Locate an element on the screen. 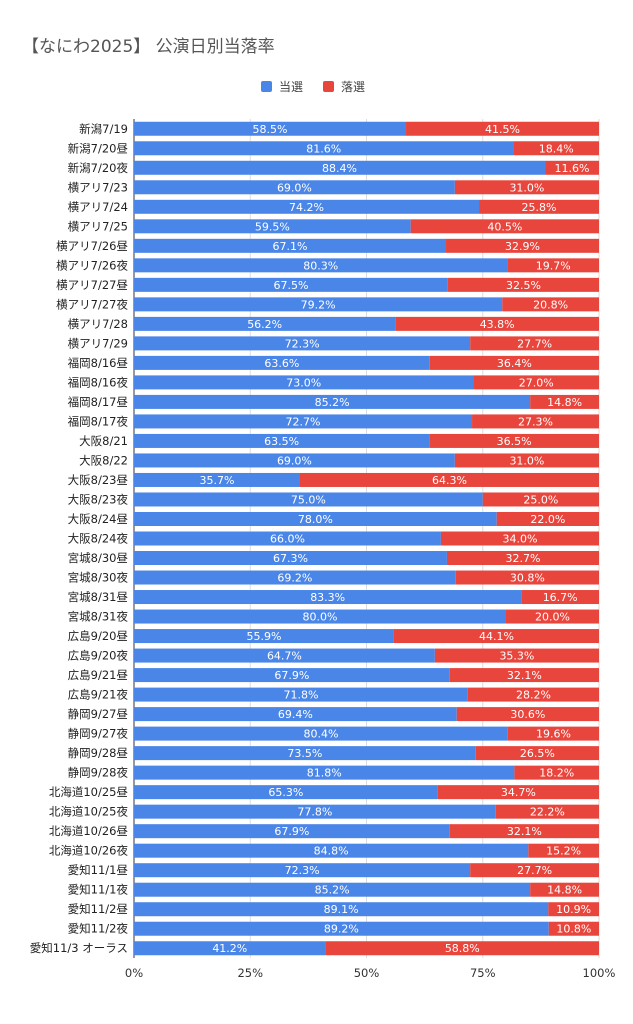 This screenshot has height=1024, width=633. category-label: 大阪8/21 is located at coordinates (103, 441).